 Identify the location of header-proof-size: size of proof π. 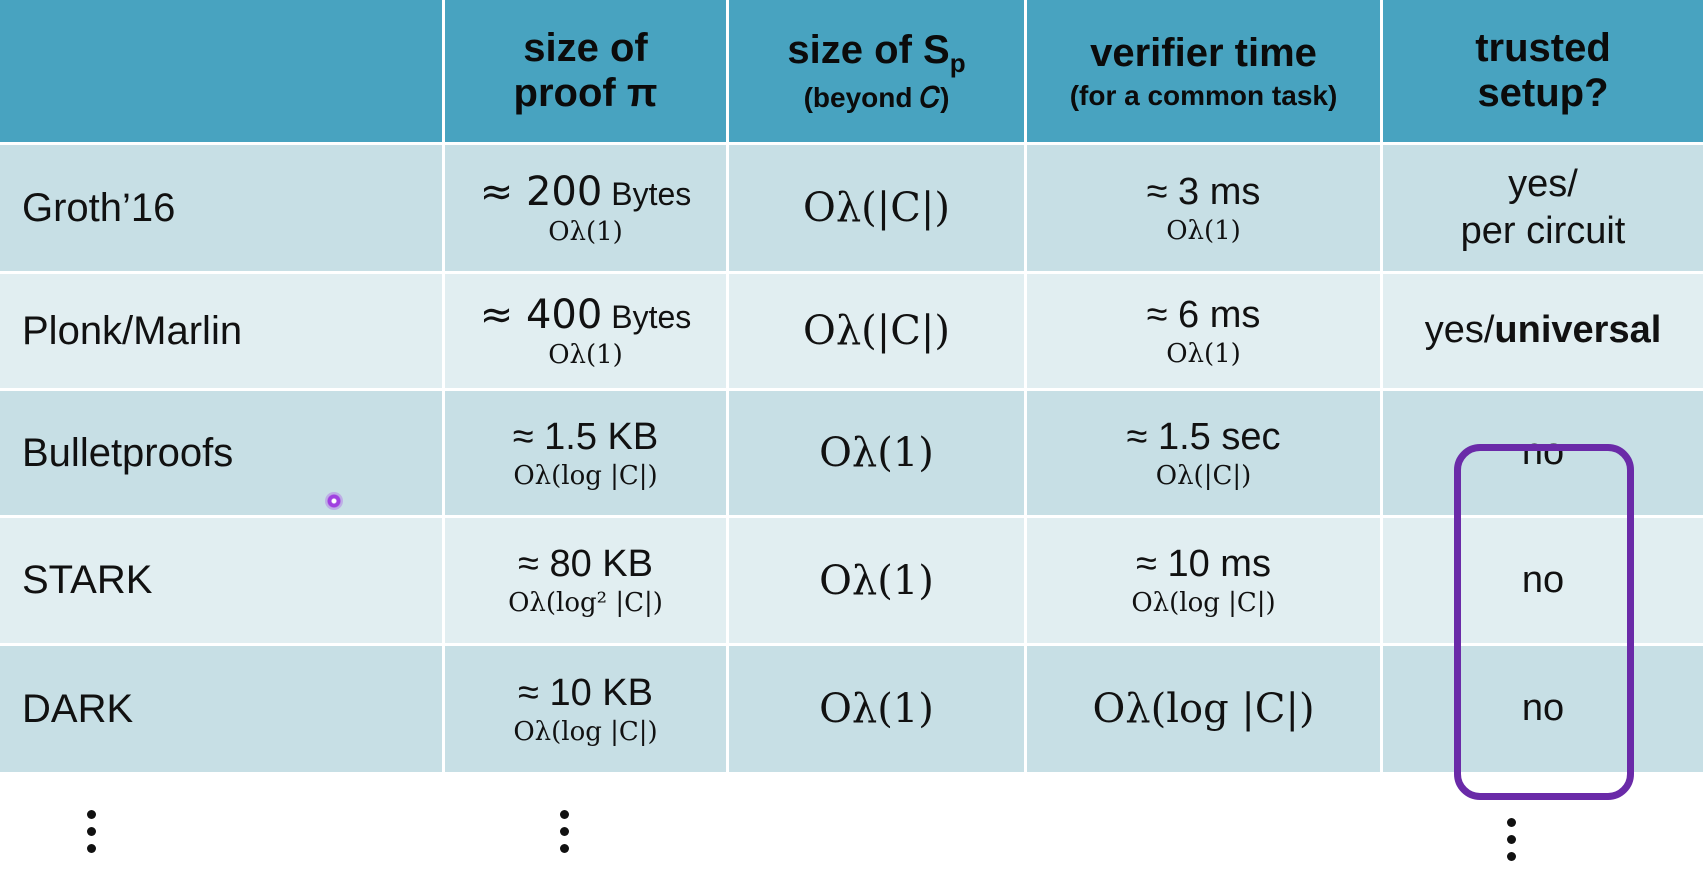
(587, 72).